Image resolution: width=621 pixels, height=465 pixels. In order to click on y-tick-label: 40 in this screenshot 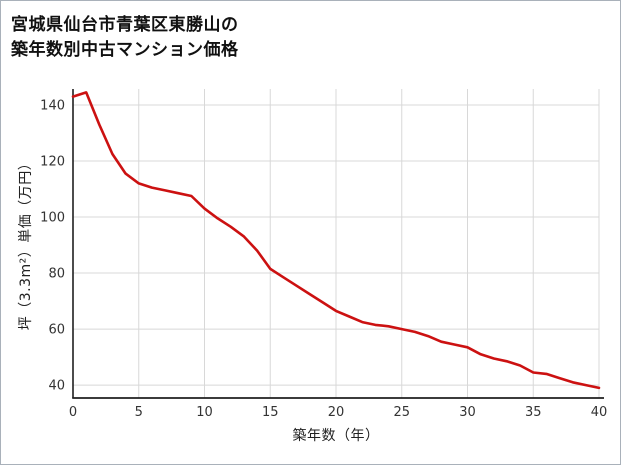, I will do `click(56, 386)`.